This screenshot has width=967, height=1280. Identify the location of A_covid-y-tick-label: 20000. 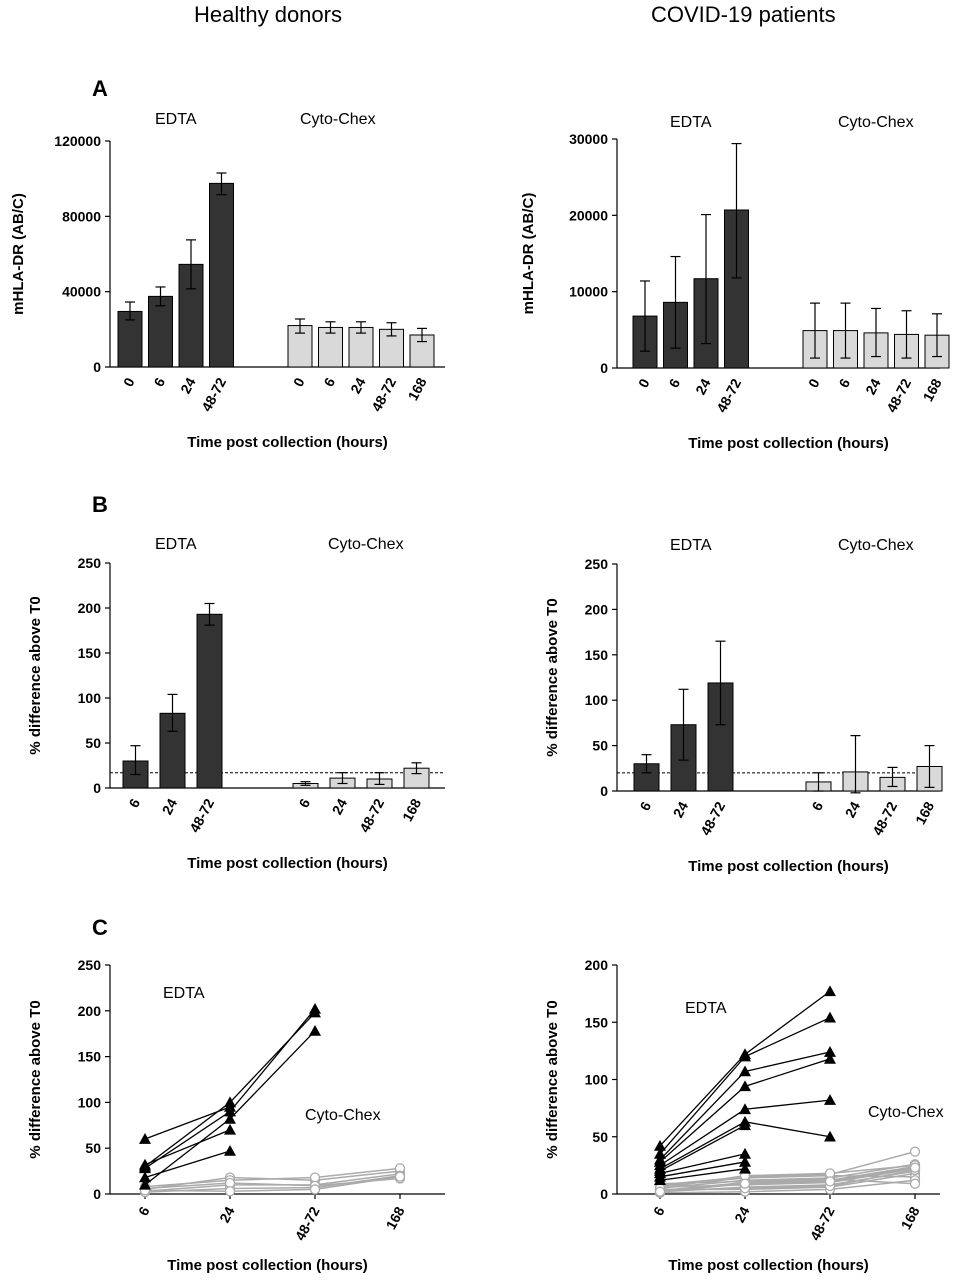
(588, 215).